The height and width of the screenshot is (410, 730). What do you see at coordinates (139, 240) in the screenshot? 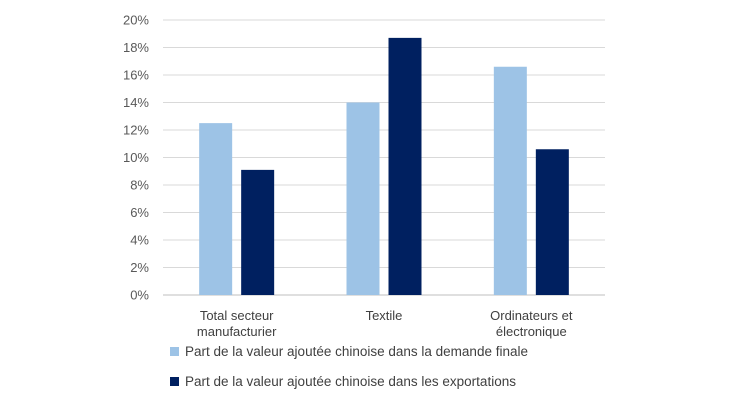
I see `y-tick-label: 4%` at bounding box center [139, 240].